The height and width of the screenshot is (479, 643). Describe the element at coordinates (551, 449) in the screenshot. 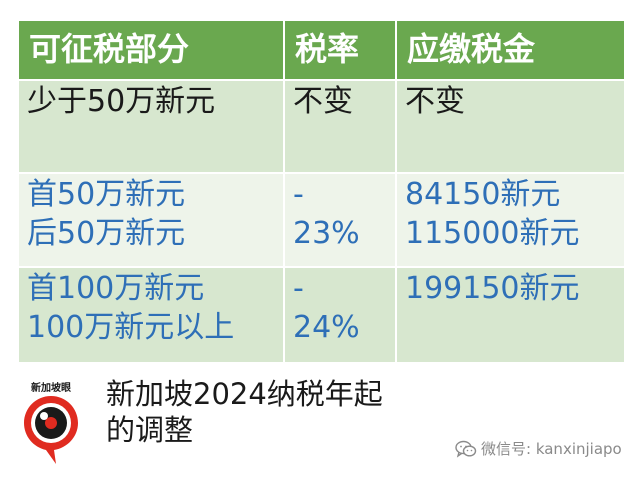

I see `watermark-text: 微信号: kanxinjiapo` at that location.